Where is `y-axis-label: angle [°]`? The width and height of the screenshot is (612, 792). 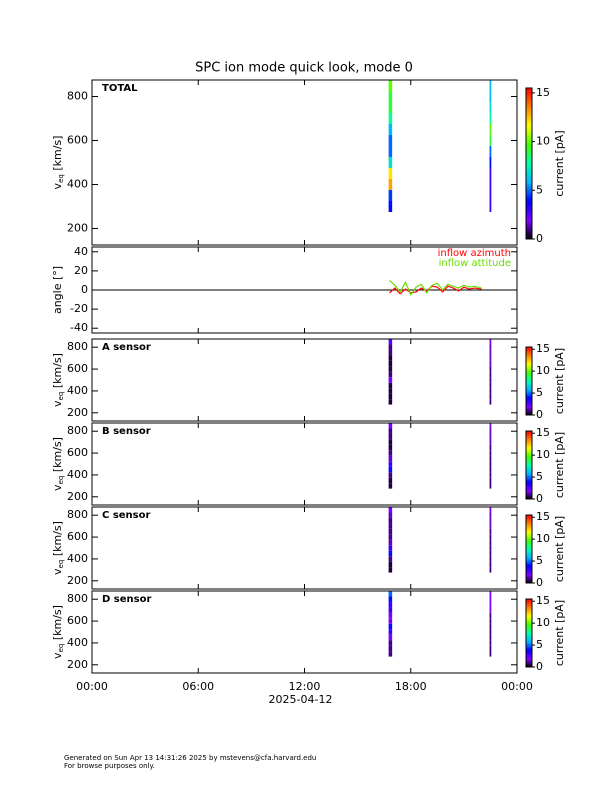 y-axis-label: angle [°] is located at coordinates (57, 290).